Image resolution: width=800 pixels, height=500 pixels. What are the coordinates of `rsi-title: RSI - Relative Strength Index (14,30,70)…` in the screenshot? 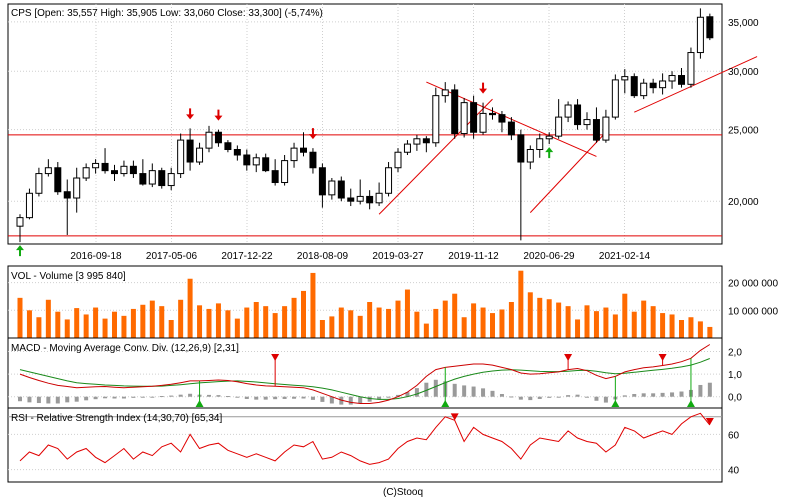 It's located at (116, 418).